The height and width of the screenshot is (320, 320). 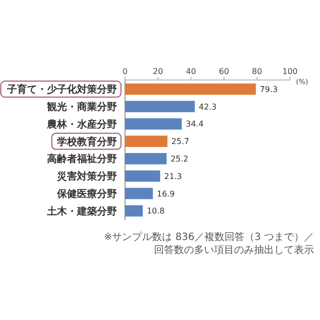 I want to click on y-tick-label: 観光・商業分野, so click(x=81, y=107).